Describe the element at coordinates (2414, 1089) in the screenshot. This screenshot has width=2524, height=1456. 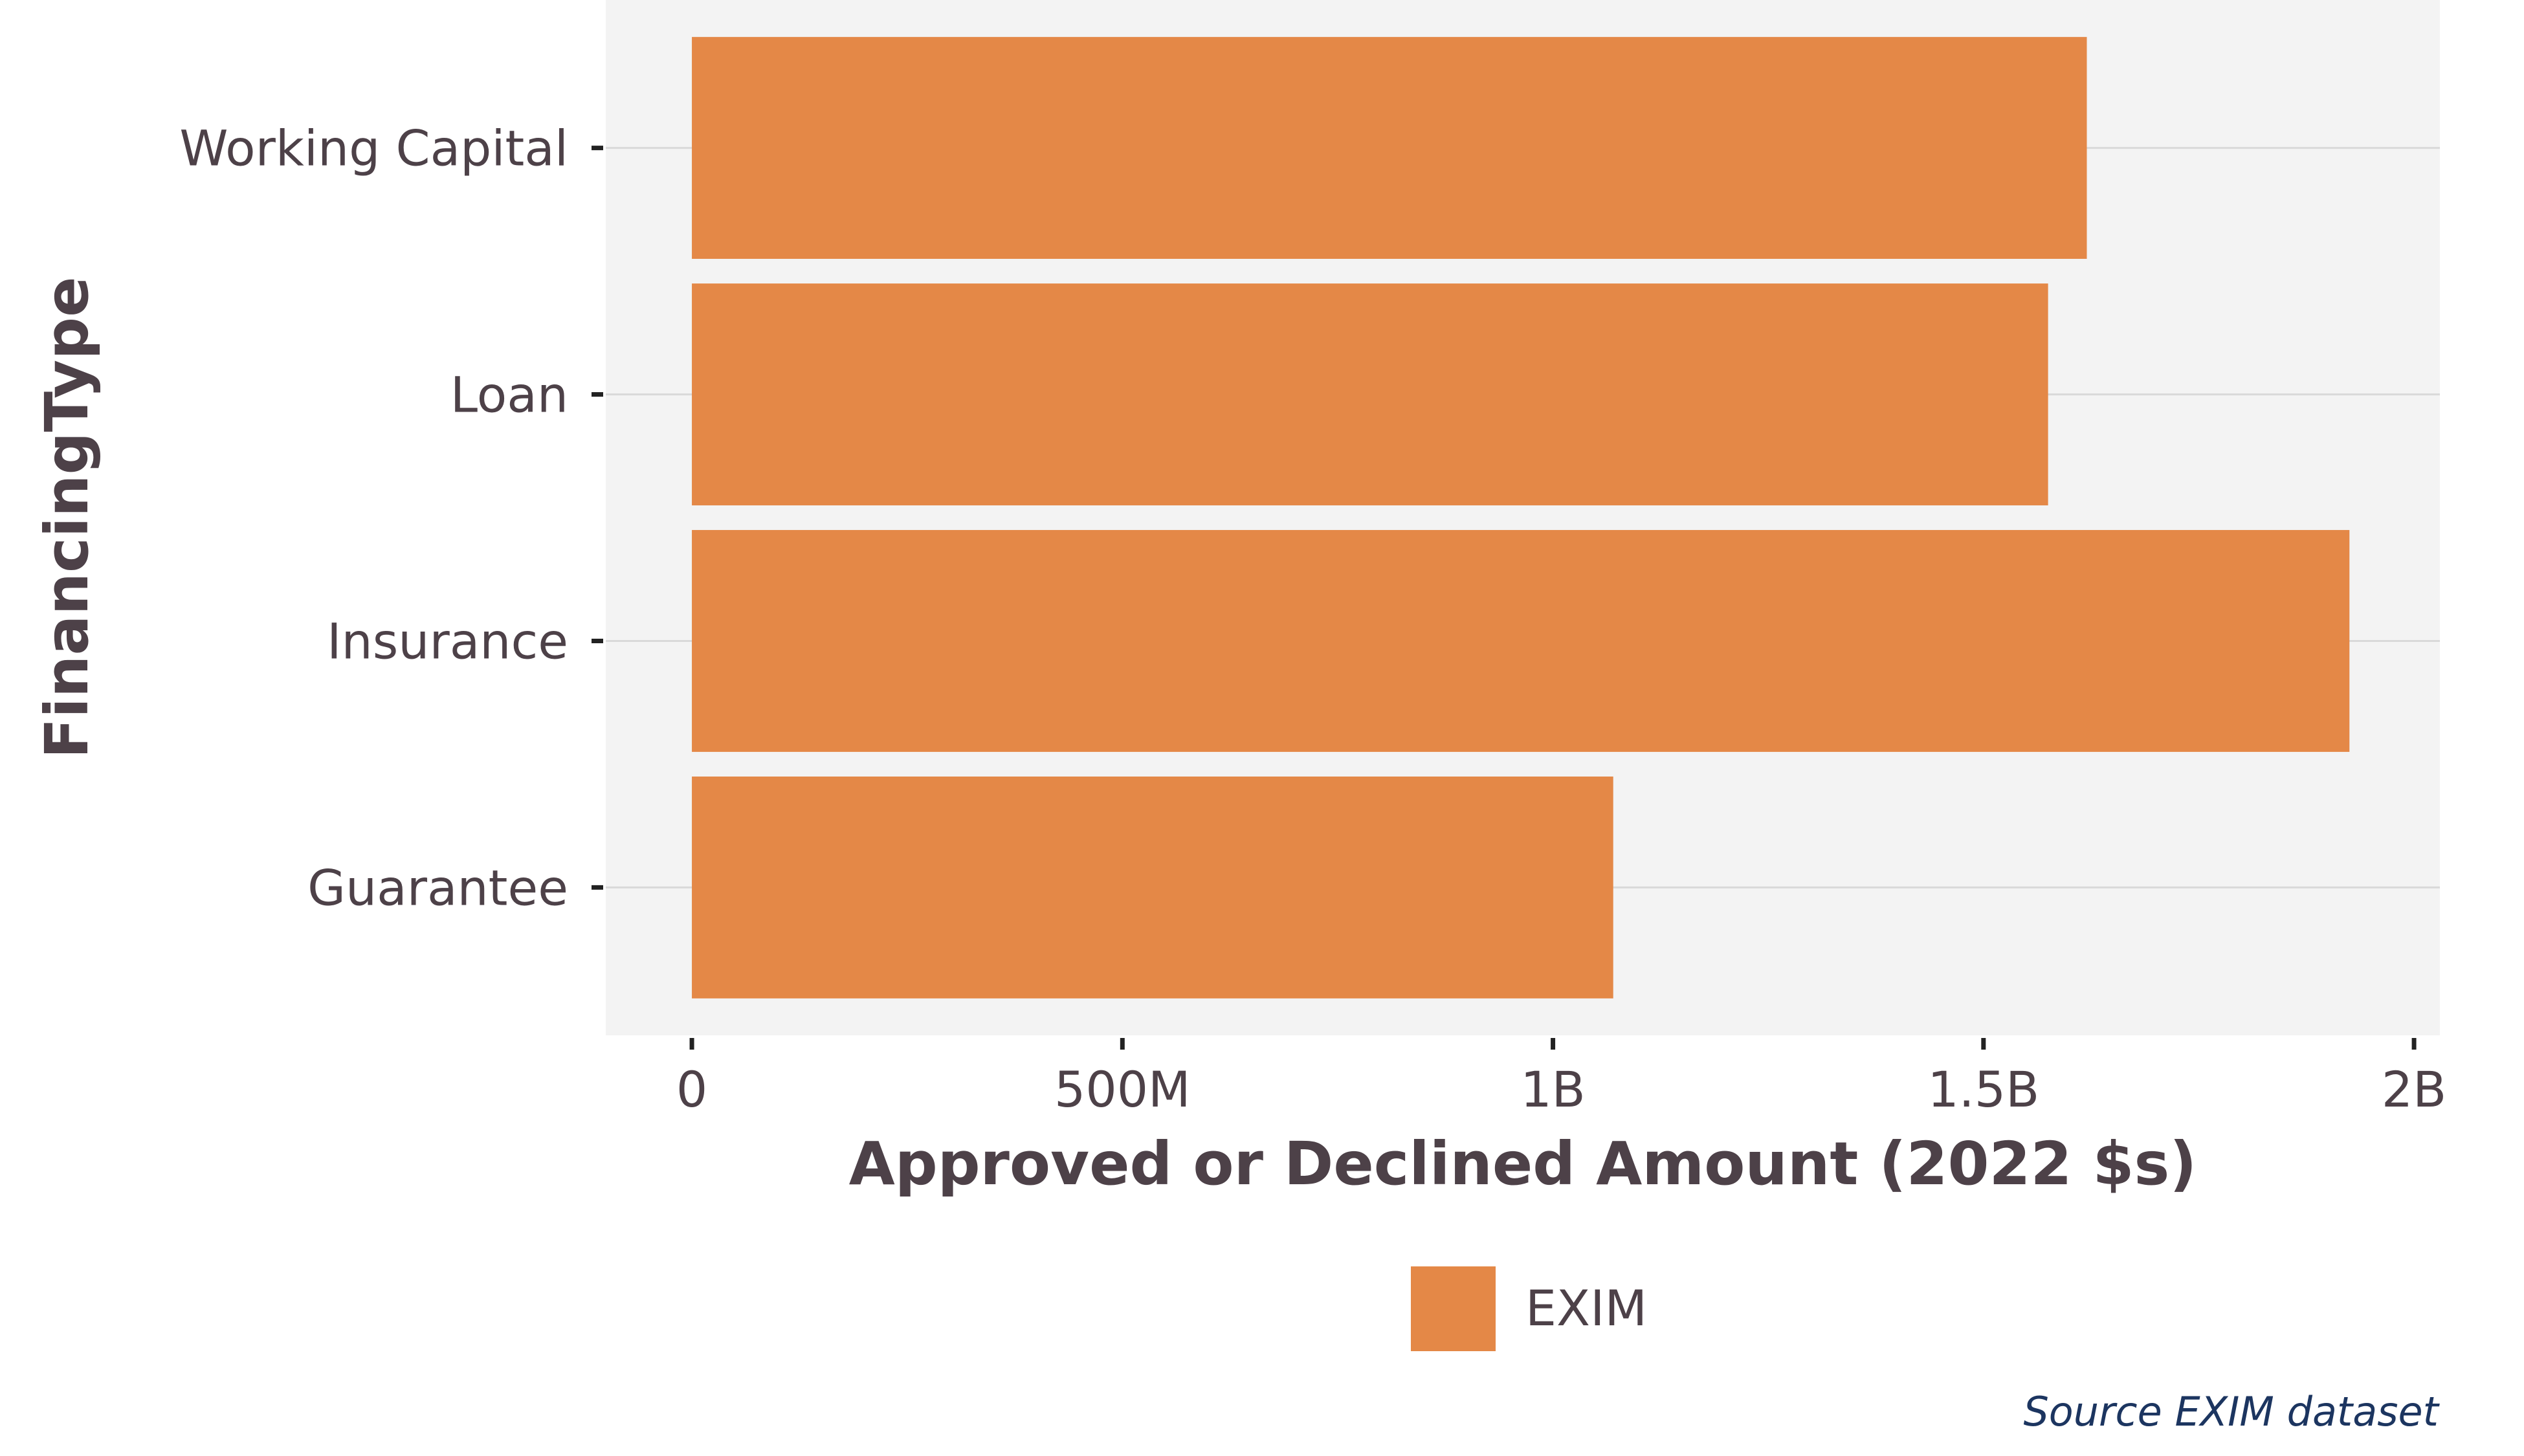
I see `x-tick-label-4: 2B` at that location.